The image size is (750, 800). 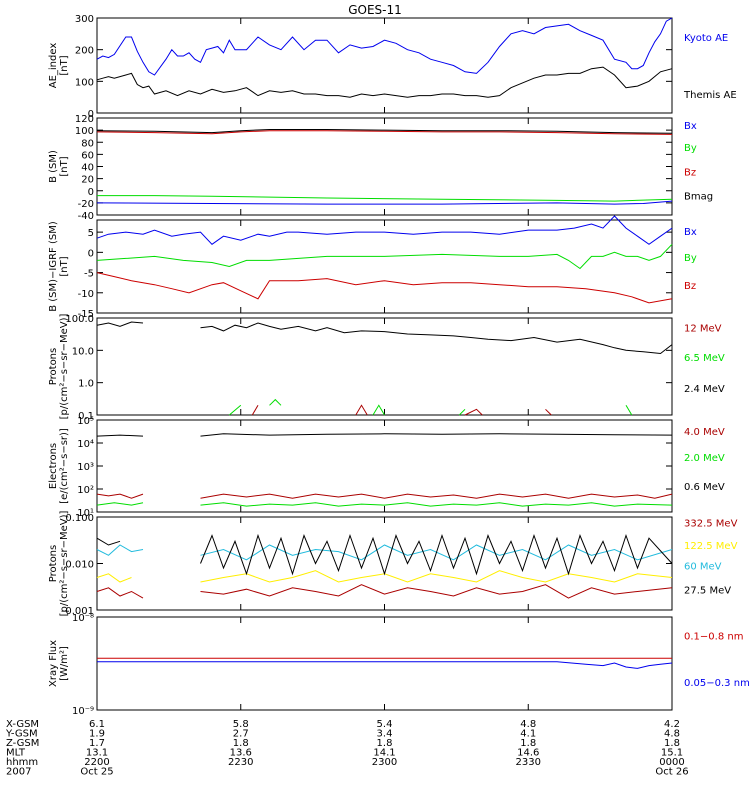 I want to click on y-tick-label: -40, so click(x=86, y=216).